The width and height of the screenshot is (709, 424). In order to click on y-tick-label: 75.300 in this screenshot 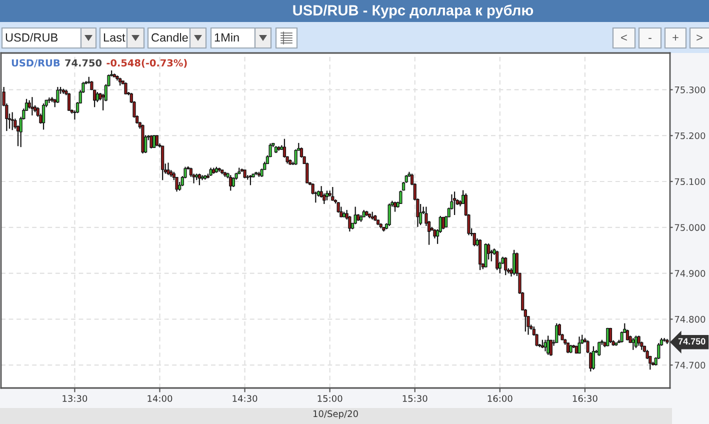, I will do `click(690, 90)`.